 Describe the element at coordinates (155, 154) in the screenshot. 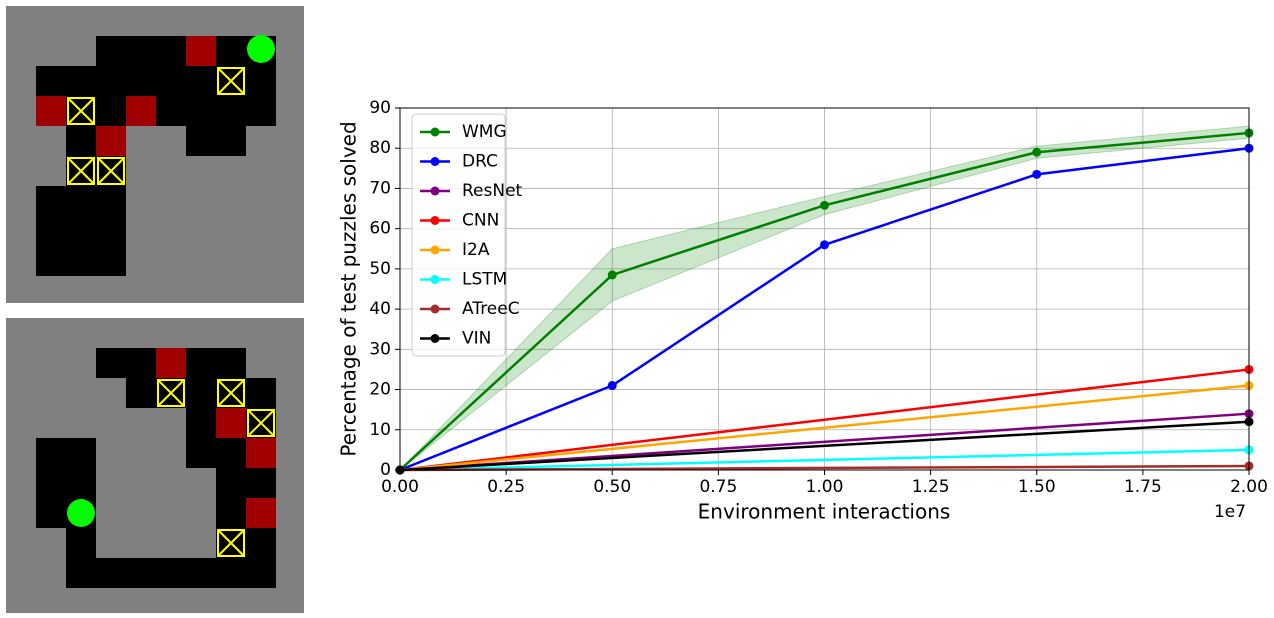

I see `puzzle-top` at that location.